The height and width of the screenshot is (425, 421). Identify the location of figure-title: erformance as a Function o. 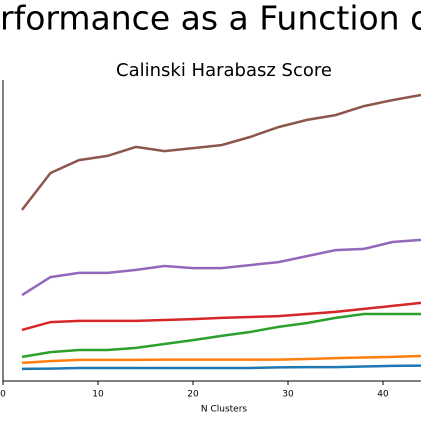
(210, 19).